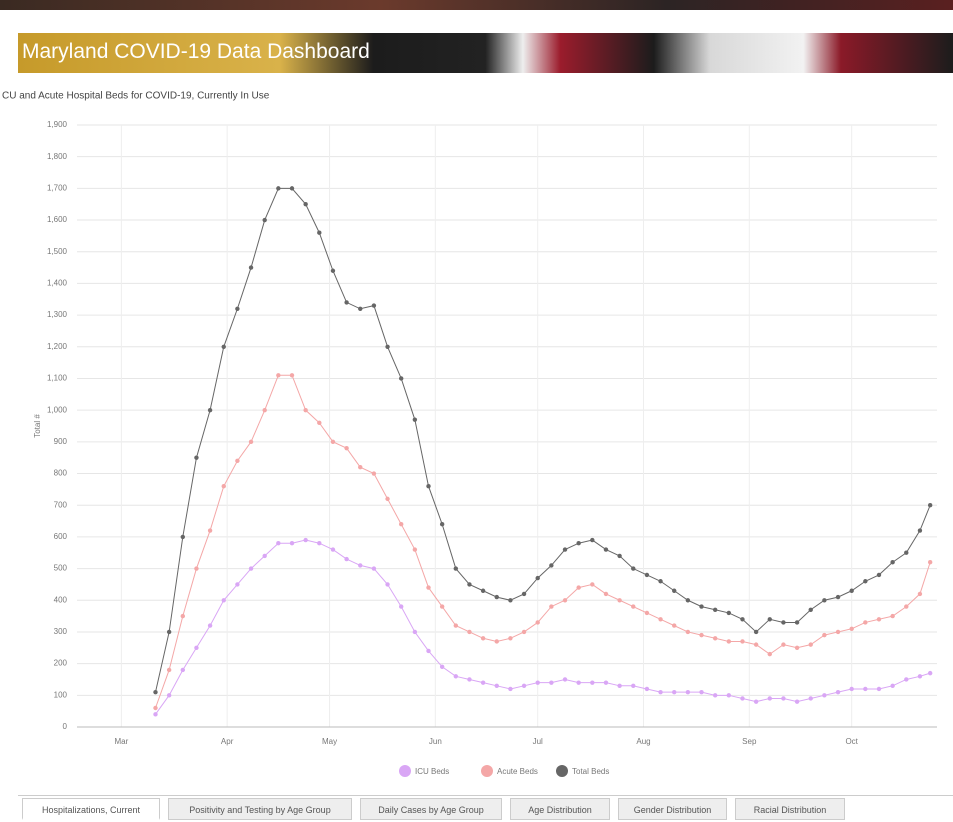 This screenshot has height=822, width=953. What do you see at coordinates (672, 809) in the screenshot?
I see `tab: Gender Distribution` at bounding box center [672, 809].